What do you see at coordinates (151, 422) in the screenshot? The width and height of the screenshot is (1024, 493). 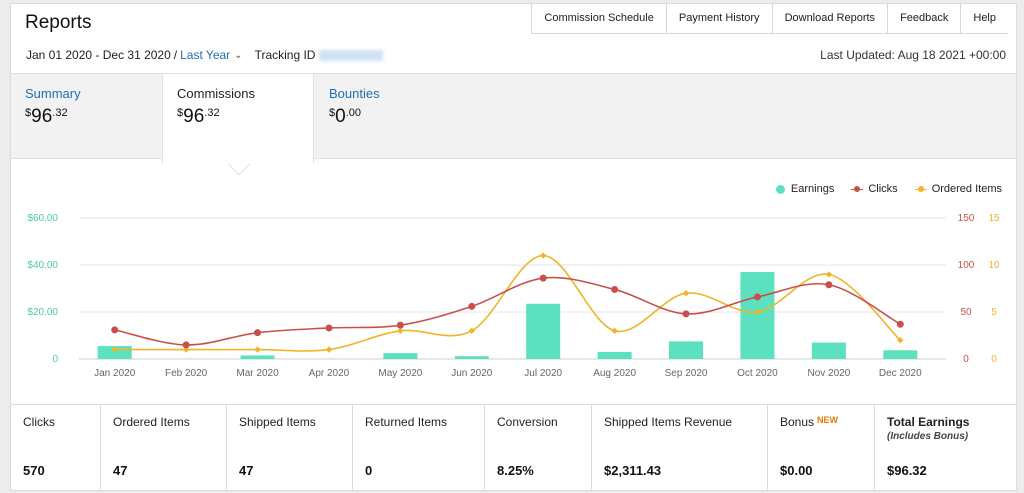 I see `stat-label: Ordered Items` at bounding box center [151, 422].